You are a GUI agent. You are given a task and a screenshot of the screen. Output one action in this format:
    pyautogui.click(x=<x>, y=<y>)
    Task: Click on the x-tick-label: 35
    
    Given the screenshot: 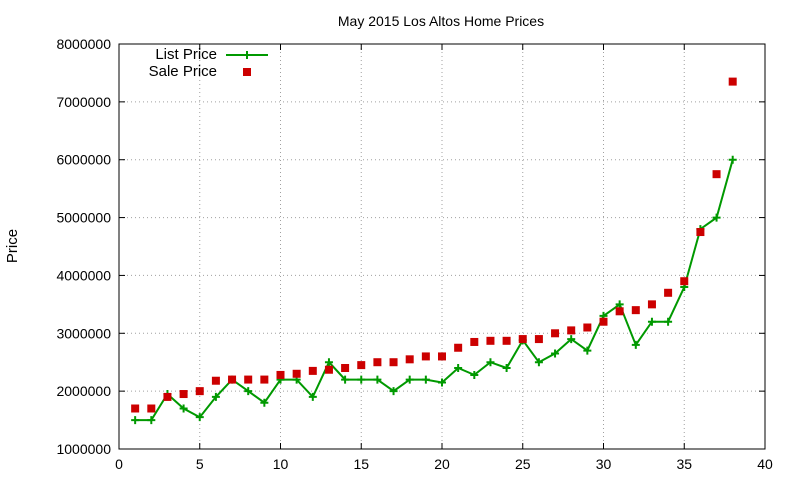 What is the action you would take?
    pyautogui.click(x=684, y=464)
    